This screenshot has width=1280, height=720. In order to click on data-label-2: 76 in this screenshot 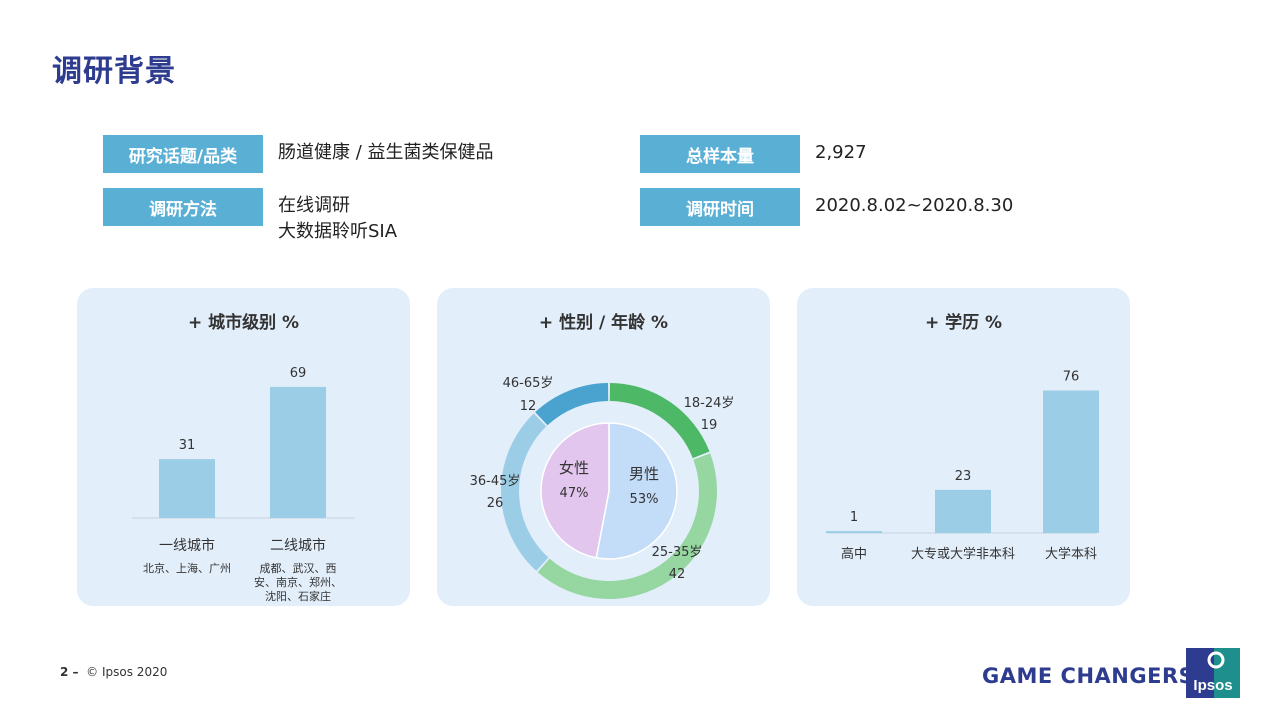, I will do `click(1071, 377)`.